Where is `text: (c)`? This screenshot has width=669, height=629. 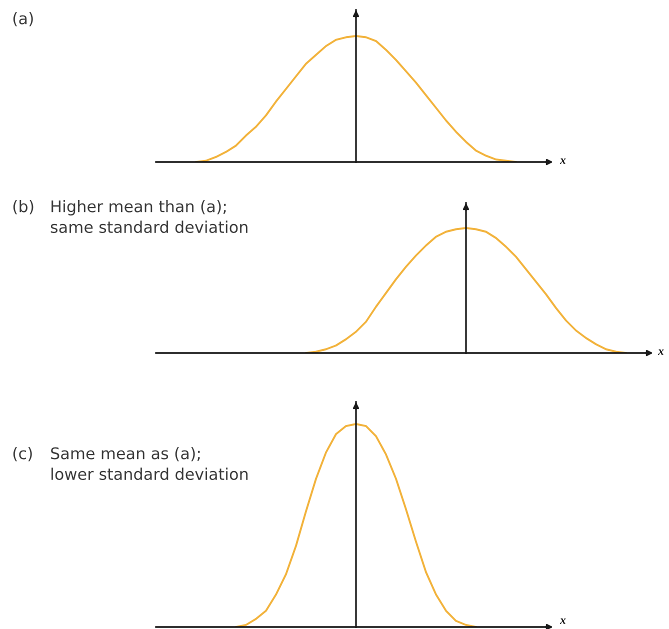
text: (c) is located at coordinates (22, 454).